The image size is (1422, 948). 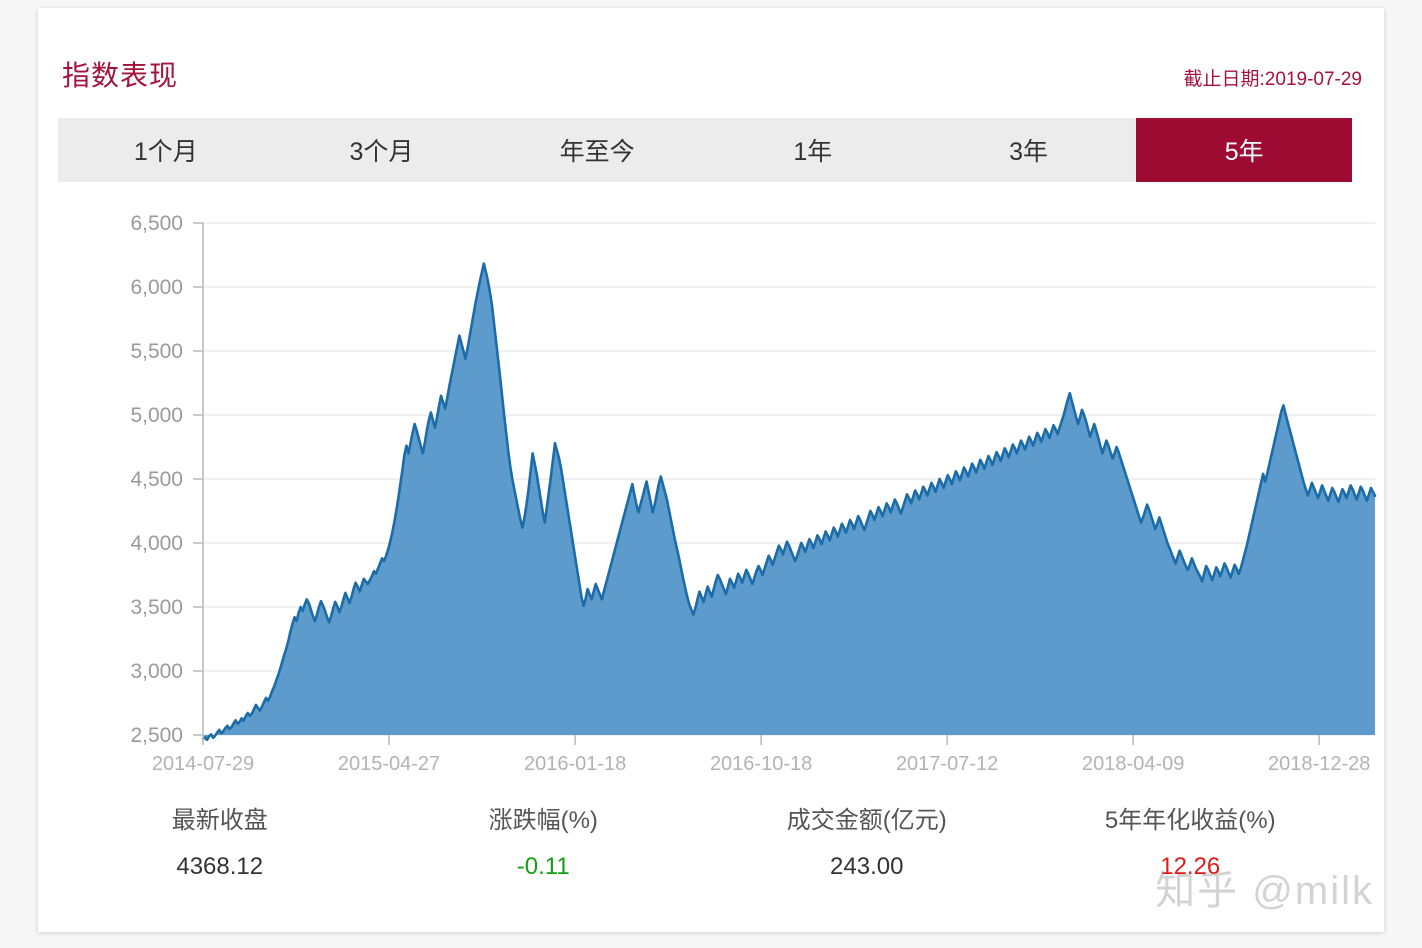 What do you see at coordinates (575, 764) in the screenshot?
I see `x-tick-label: 2016-01-18` at bounding box center [575, 764].